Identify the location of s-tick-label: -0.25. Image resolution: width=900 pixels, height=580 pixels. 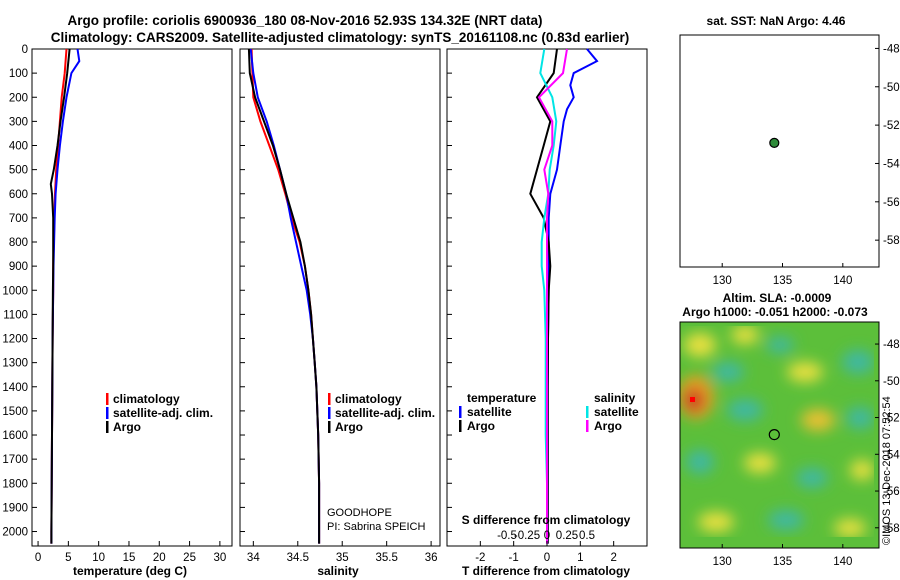
(527, 536).